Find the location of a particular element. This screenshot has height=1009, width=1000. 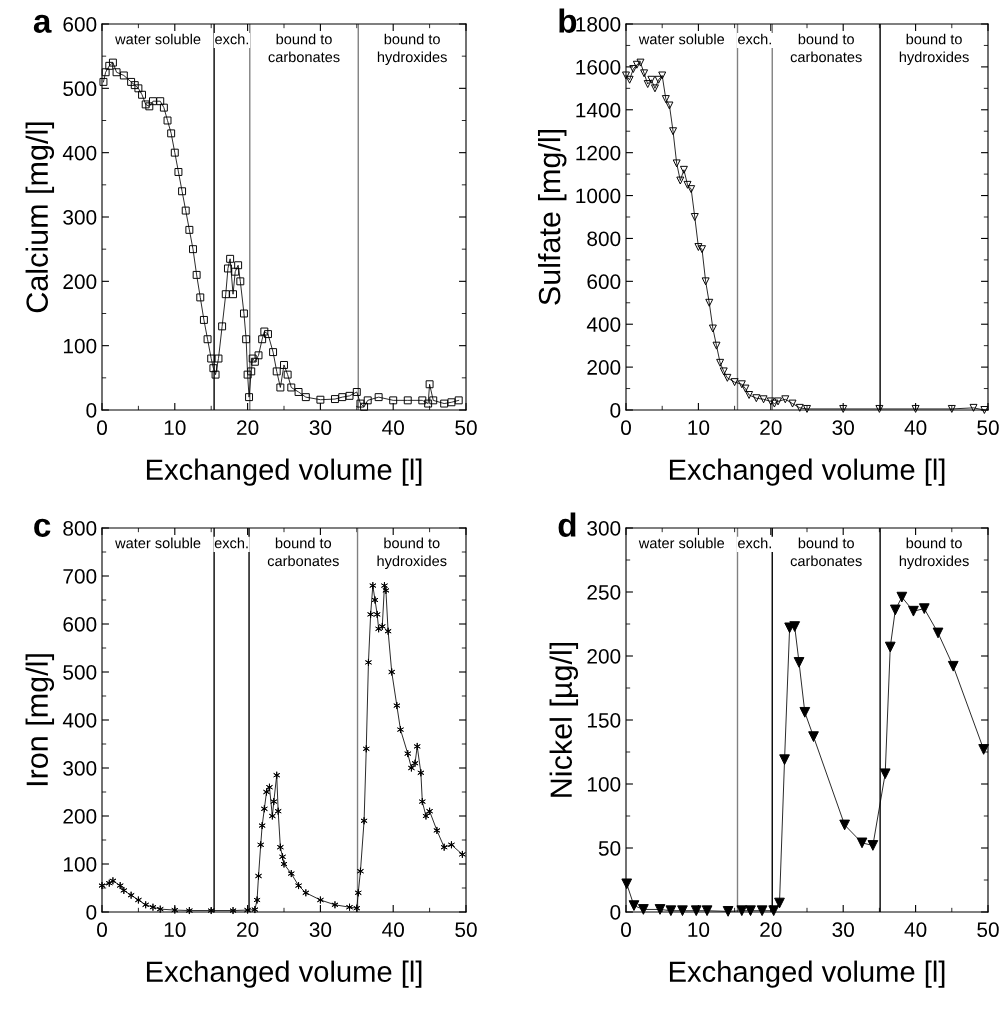

y-tick-label: 1400 is located at coordinates (598, 110).